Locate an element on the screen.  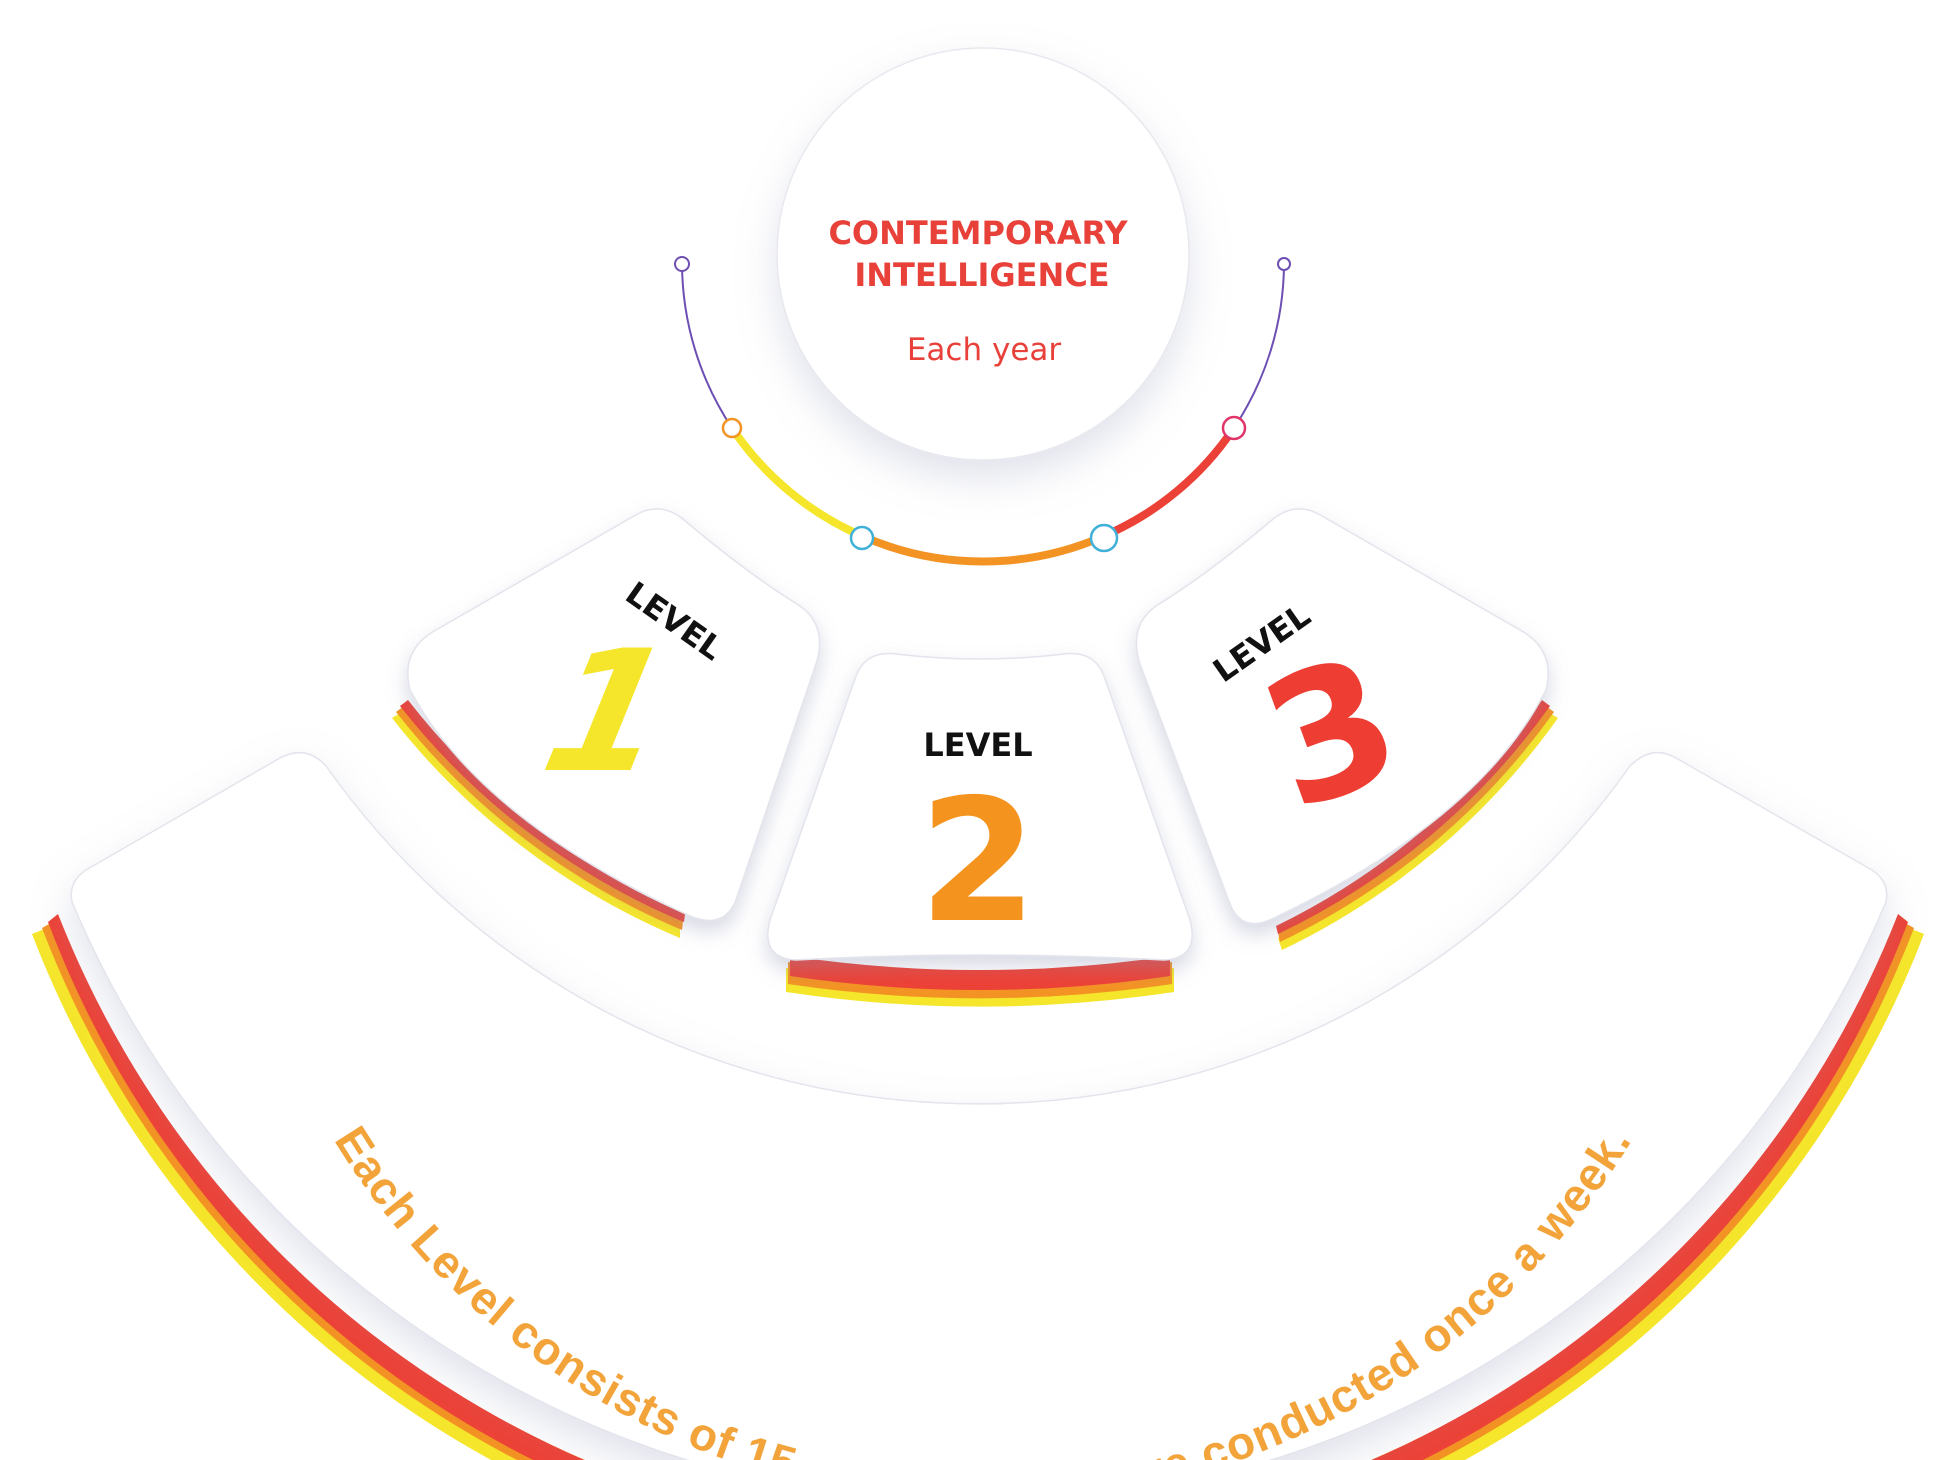
center-title-line2: INTELLIGENCE is located at coordinates (981, 275).